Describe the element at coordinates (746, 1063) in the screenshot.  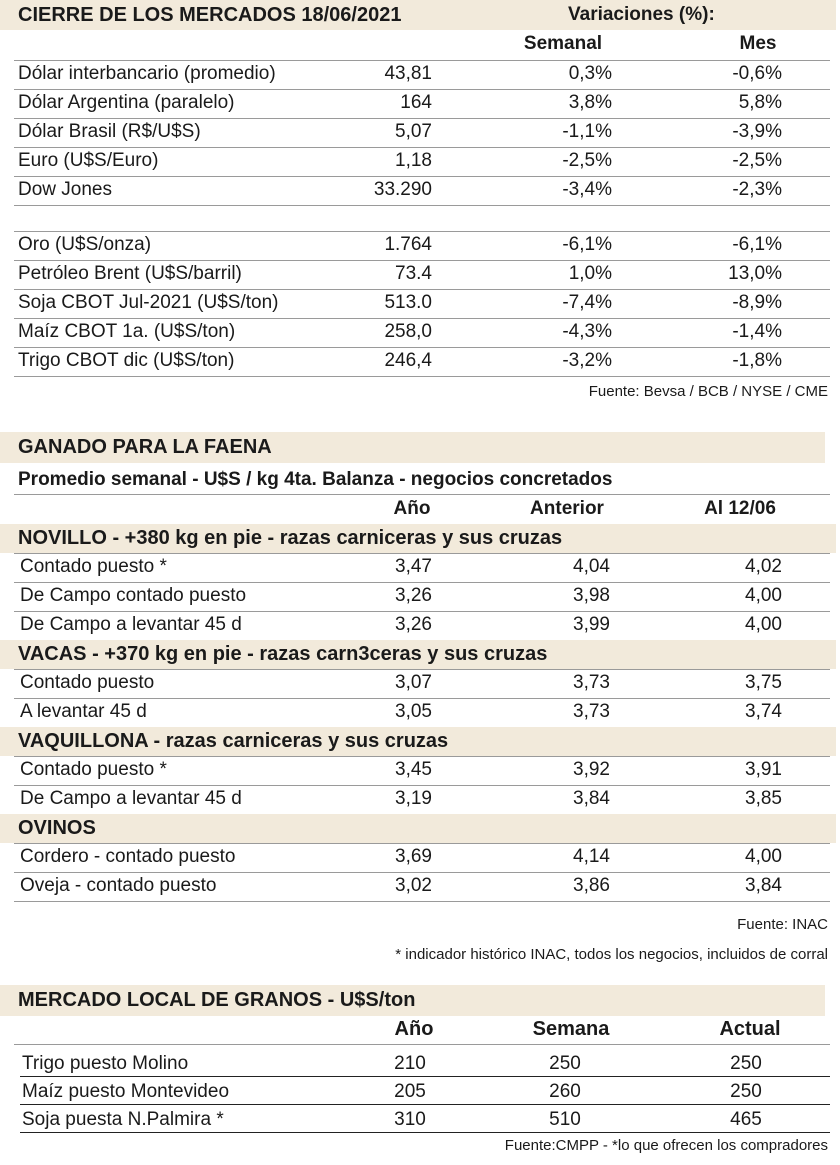
I see `cell-value: 250` at that location.